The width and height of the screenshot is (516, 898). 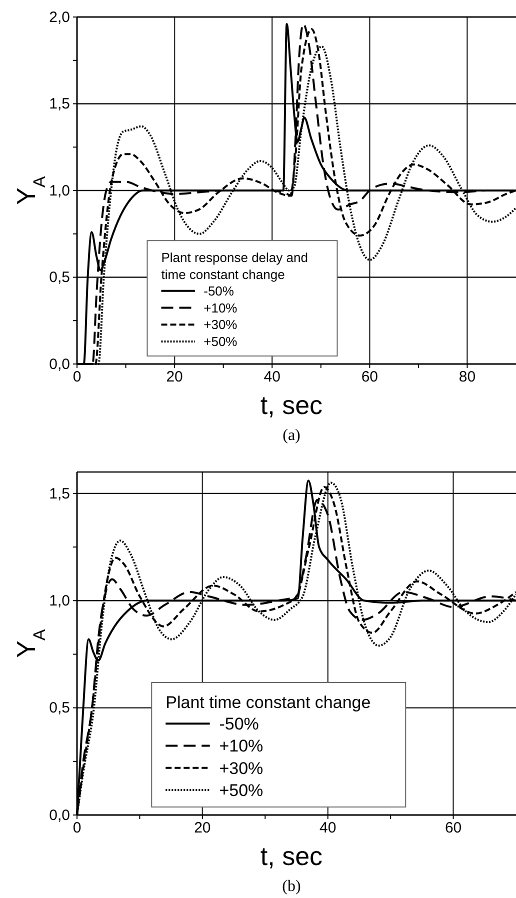 I want to click on text: (a), so click(x=291, y=435).